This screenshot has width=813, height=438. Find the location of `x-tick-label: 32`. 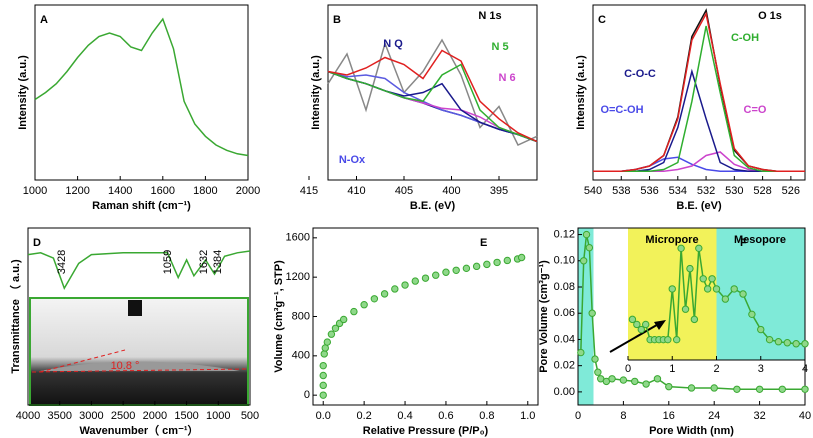

x-tick-label: 32 is located at coordinates (759, 416).